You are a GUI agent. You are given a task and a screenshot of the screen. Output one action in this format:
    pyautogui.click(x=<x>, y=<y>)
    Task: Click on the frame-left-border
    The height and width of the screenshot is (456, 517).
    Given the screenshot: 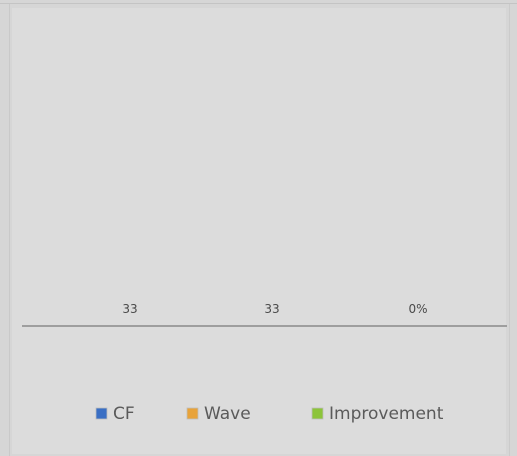 What is the action you would take?
    pyautogui.click(x=9, y=230)
    